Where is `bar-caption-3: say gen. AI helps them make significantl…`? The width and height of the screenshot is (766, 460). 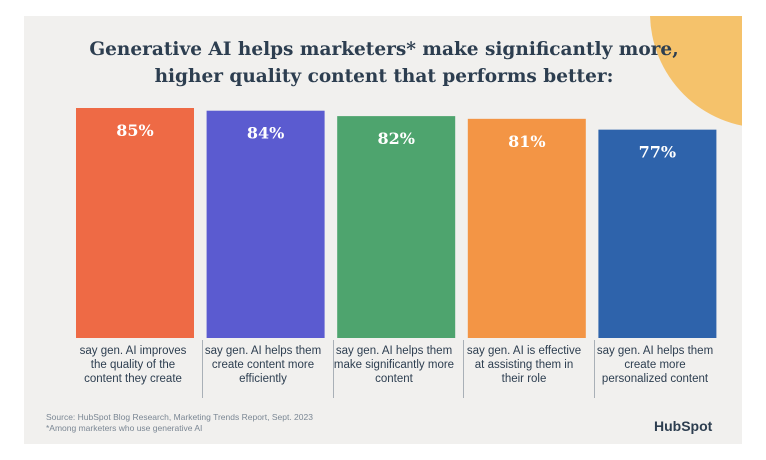 bar-caption-3: say gen. AI helps them make significantl… is located at coordinates (394, 365).